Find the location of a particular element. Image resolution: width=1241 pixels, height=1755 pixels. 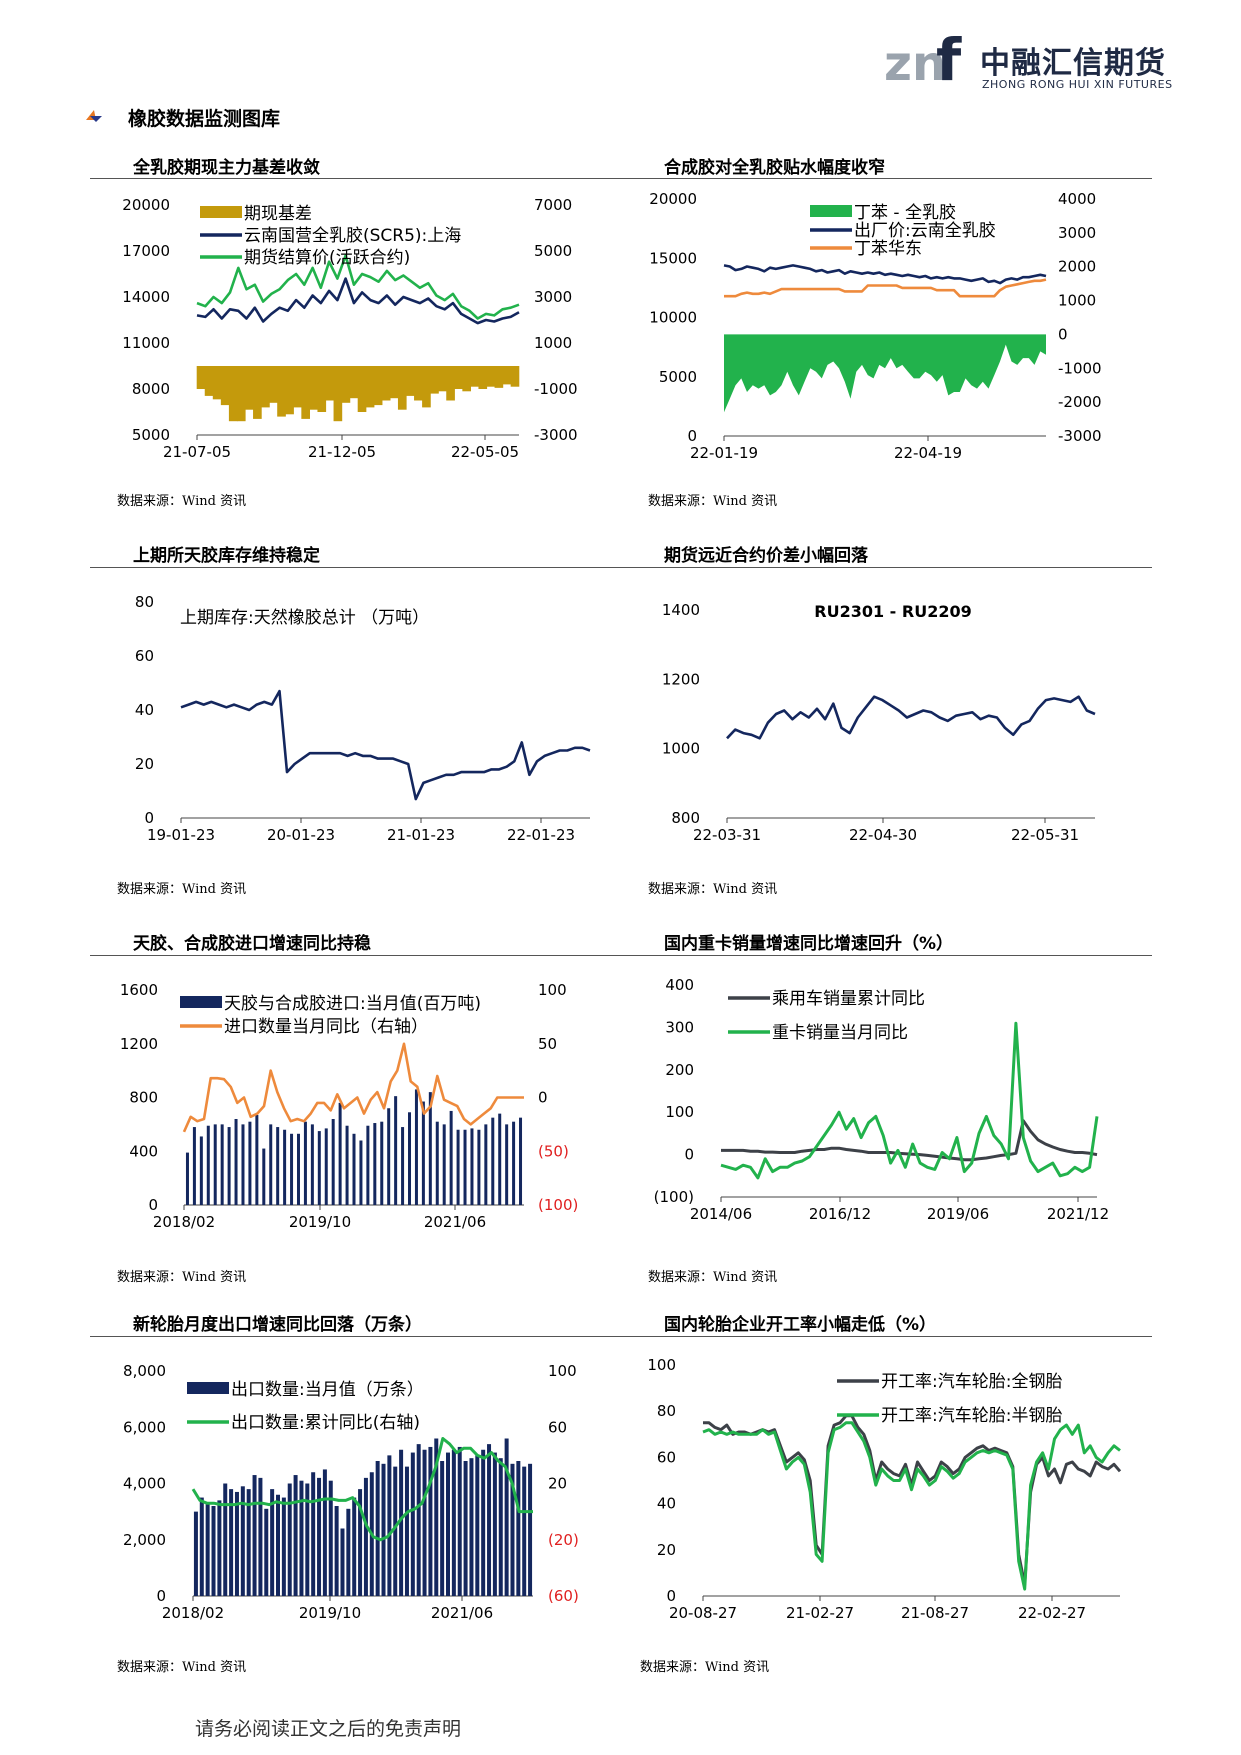

left-axis-tick-label: 20 is located at coordinates (666, 1550).